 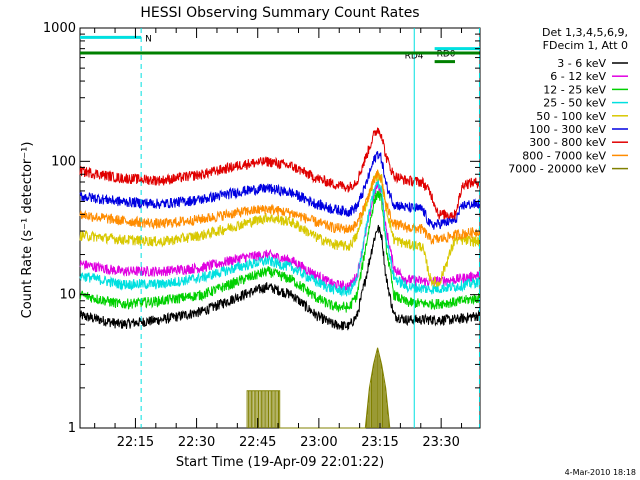 I want to click on legend-header: Det 1,3,4,5,6,9,, so click(x=585, y=32).